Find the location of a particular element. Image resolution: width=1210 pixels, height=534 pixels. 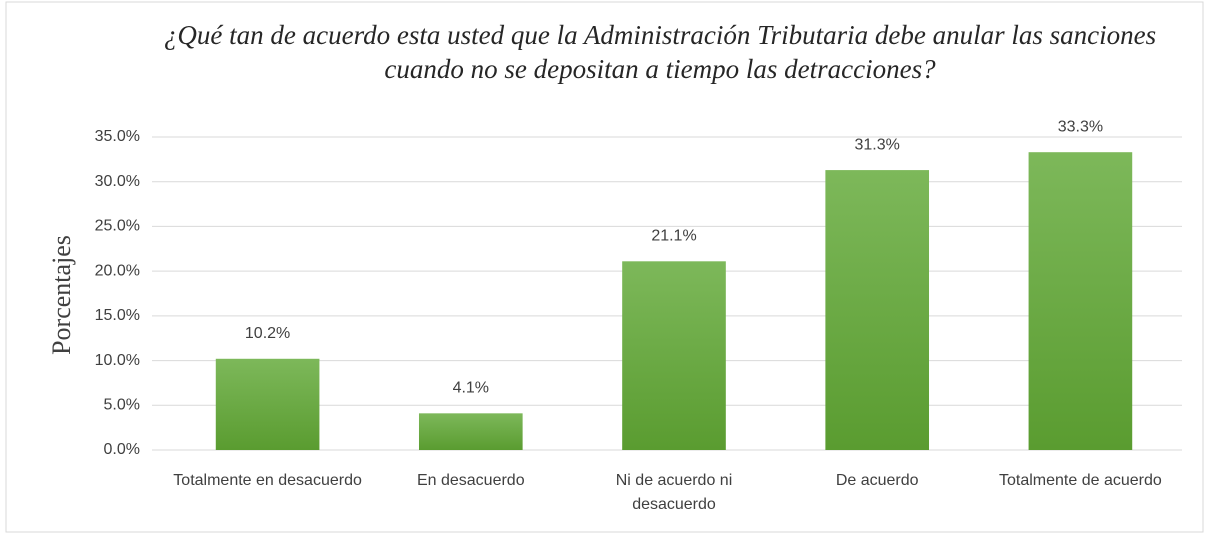

y-axis-label: Porcentajes is located at coordinates (61, 295).